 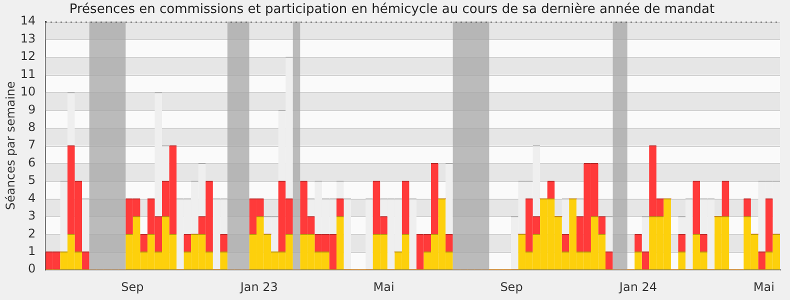 What do you see at coordinates (32, 145) in the screenshot?
I see `y-tick-label: 7` at bounding box center [32, 145].